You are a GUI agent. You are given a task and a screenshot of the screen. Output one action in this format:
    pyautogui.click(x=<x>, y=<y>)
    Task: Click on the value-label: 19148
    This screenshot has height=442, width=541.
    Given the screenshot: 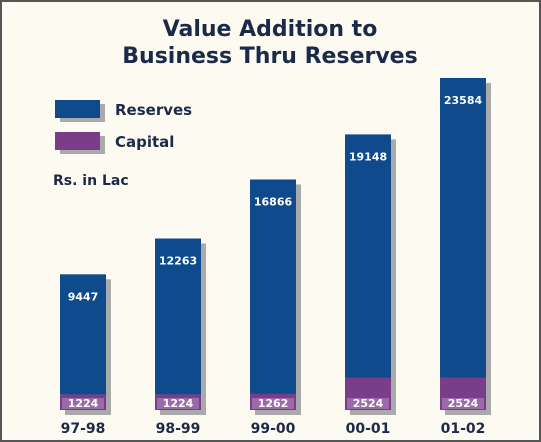 What is the action you would take?
    pyautogui.click(x=368, y=156)
    